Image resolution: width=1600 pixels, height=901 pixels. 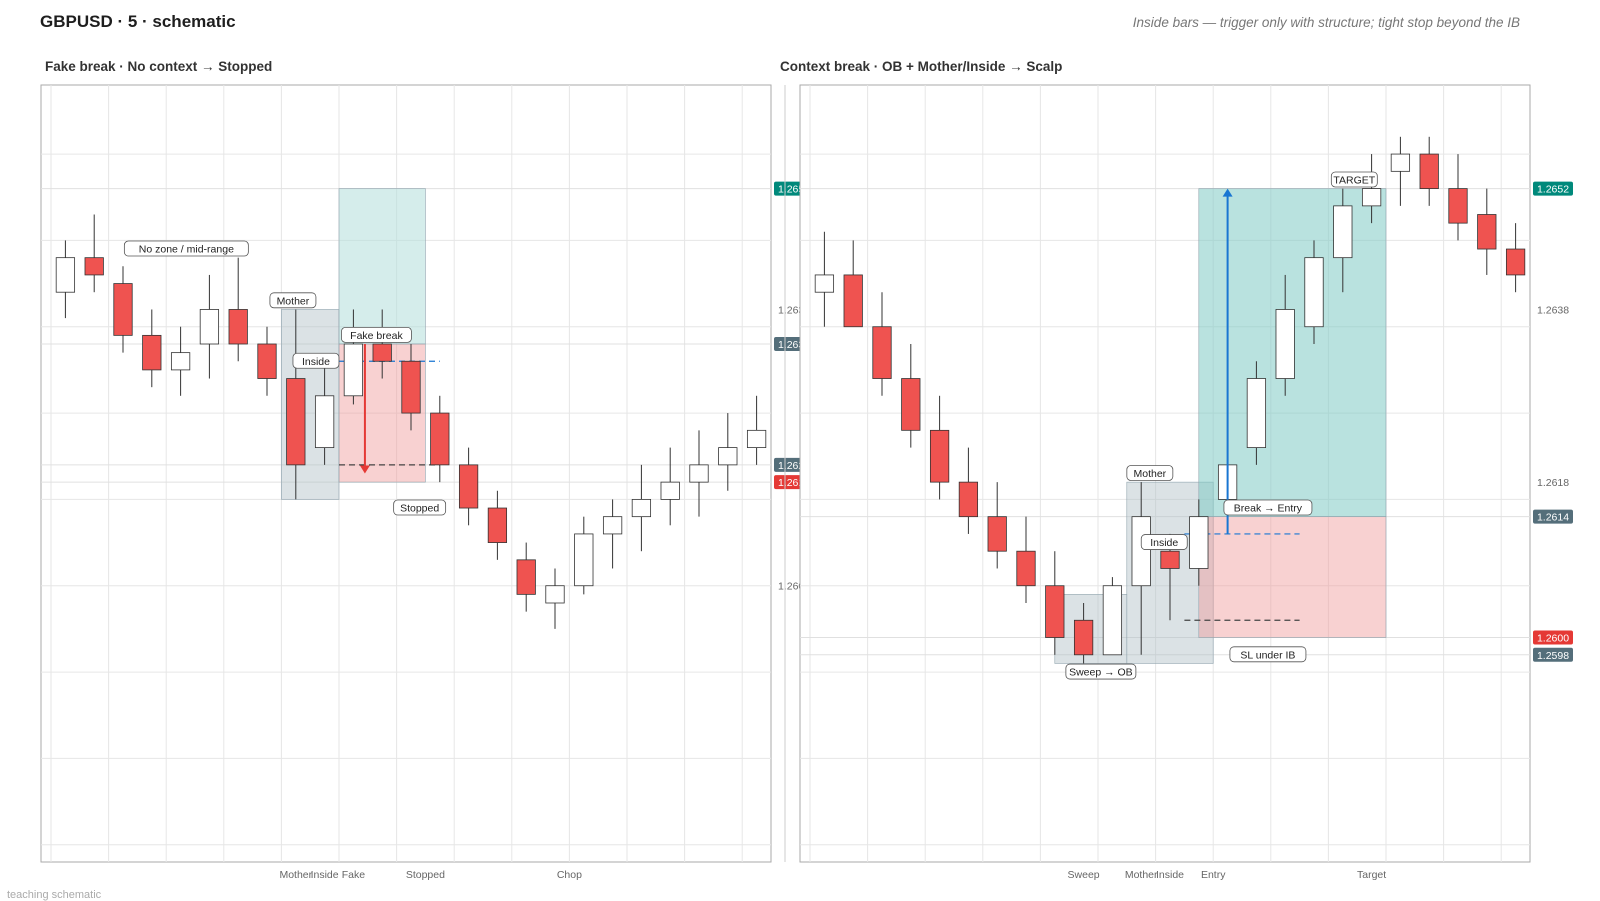 I want to click on annotation-label: SL under IB, so click(x=1267, y=655).